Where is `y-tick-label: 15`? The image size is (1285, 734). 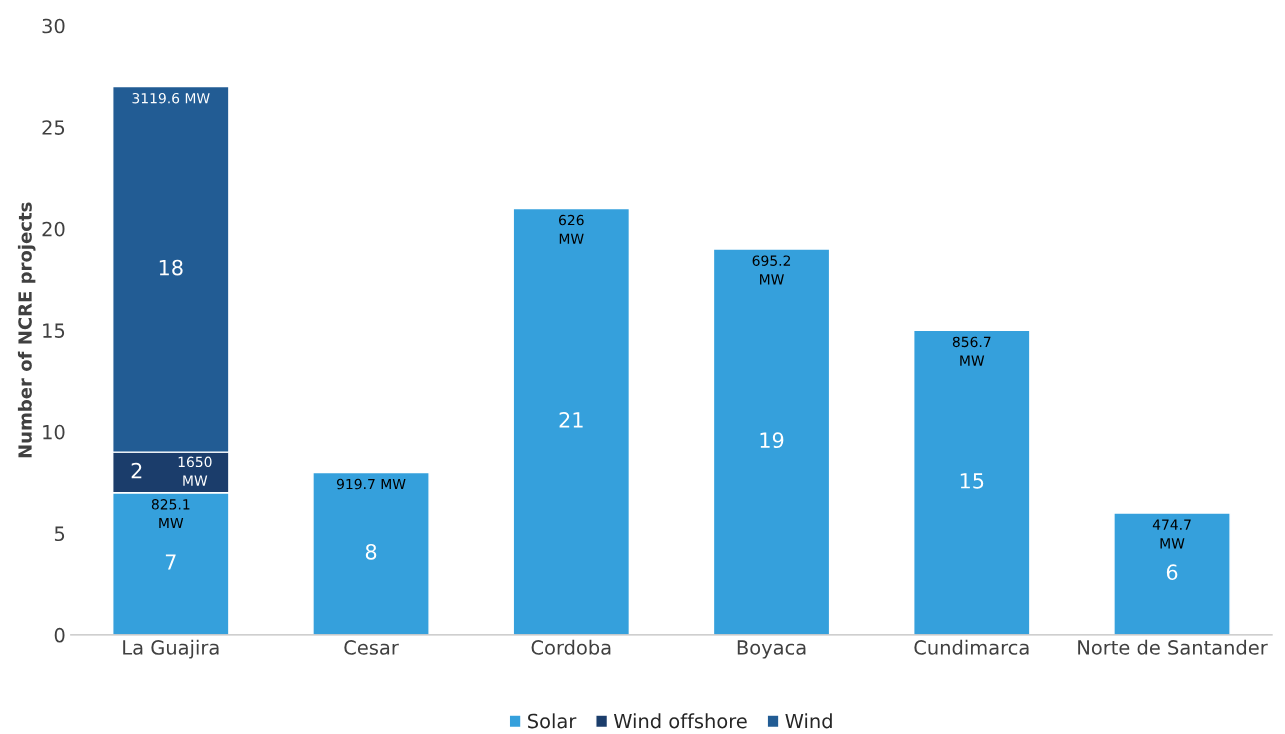
y-tick-label: 15 is located at coordinates (54, 330).